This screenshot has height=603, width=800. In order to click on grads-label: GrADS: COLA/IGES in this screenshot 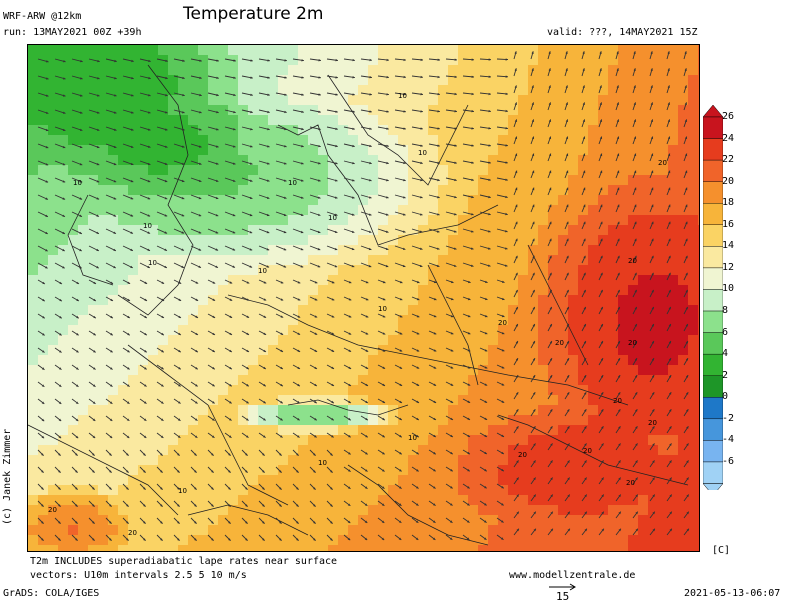, I will do `click(51, 593)`.